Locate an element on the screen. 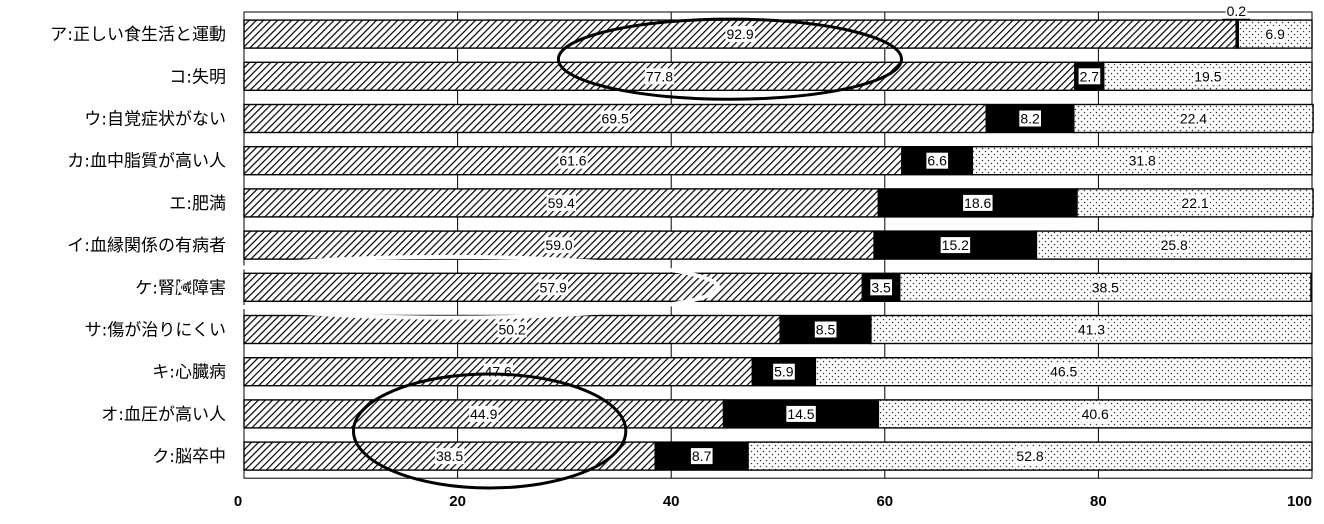 The height and width of the screenshot is (524, 1324). data-label: 8.5 is located at coordinates (826, 330).